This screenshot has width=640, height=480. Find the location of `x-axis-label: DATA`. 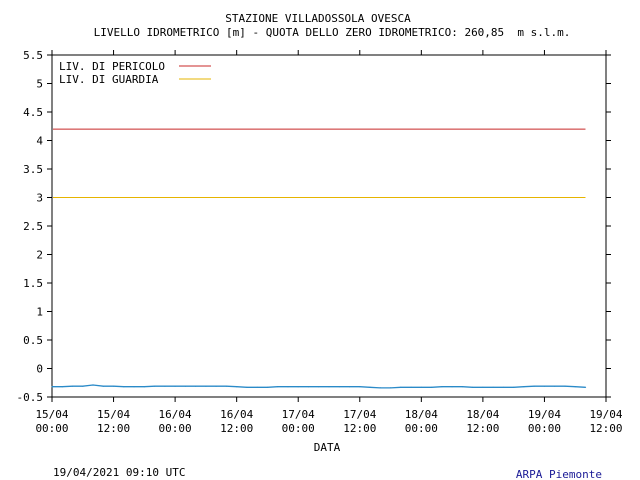

x-axis-label: DATA is located at coordinates (327, 447).